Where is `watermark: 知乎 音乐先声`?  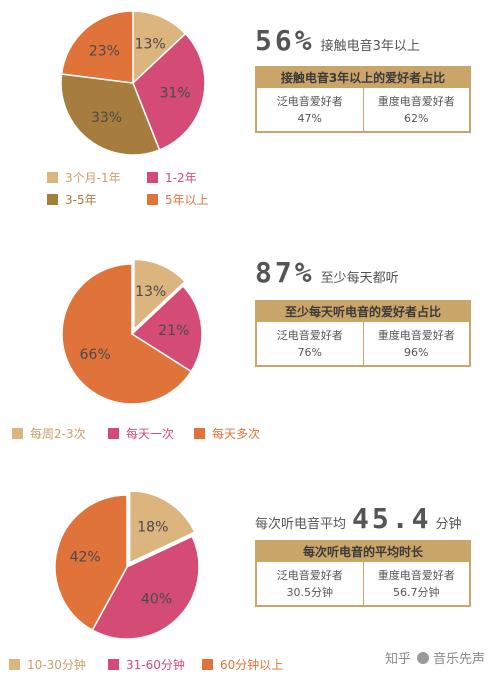
watermark: 知乎 音乐先声 is located at coordinates (435, 657).